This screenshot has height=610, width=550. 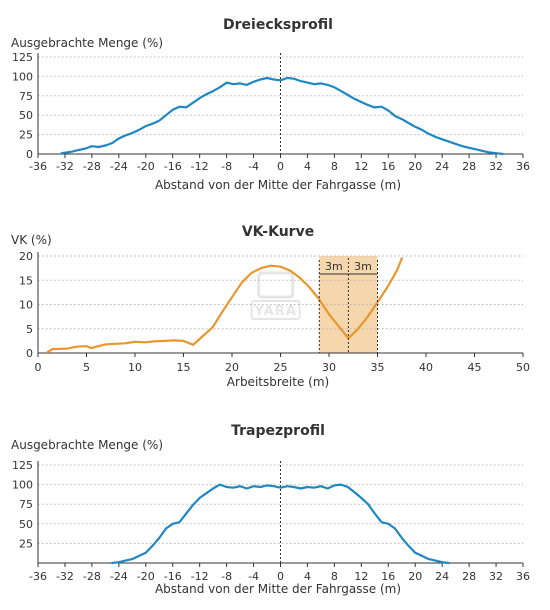 I want to click on y-tick-label: 15, so click(x=26, y=280).